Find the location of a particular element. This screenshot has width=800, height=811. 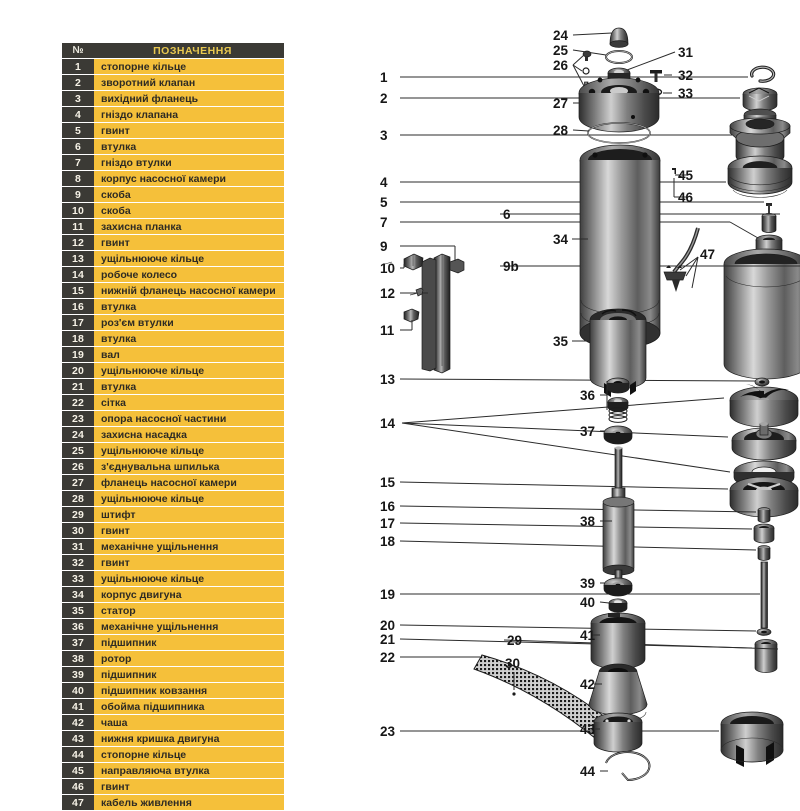

part-11-protective-strip is located at coordinates (436, 313).